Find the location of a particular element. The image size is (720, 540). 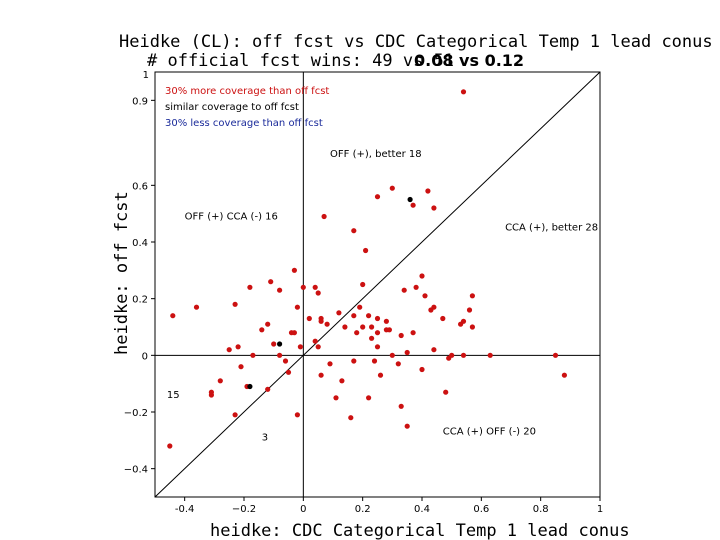

y-tick-label: 1 is located at coordinates (146, 75).